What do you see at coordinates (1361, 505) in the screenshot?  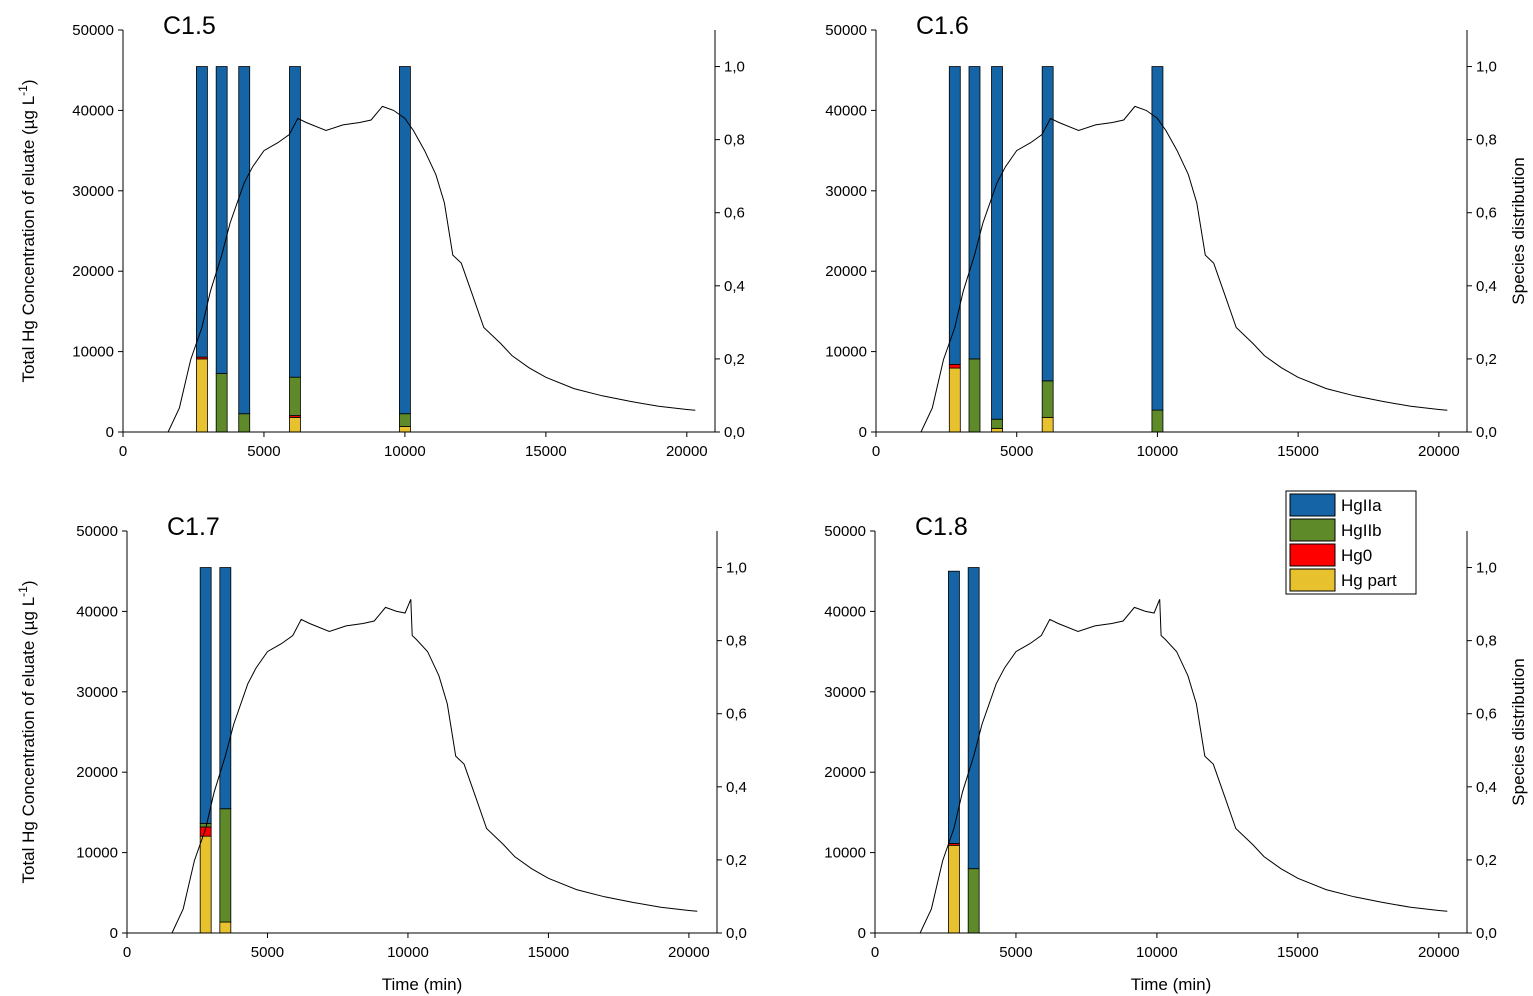 I see `legend-label: HgIIa` at bounding box center [1361, 505].